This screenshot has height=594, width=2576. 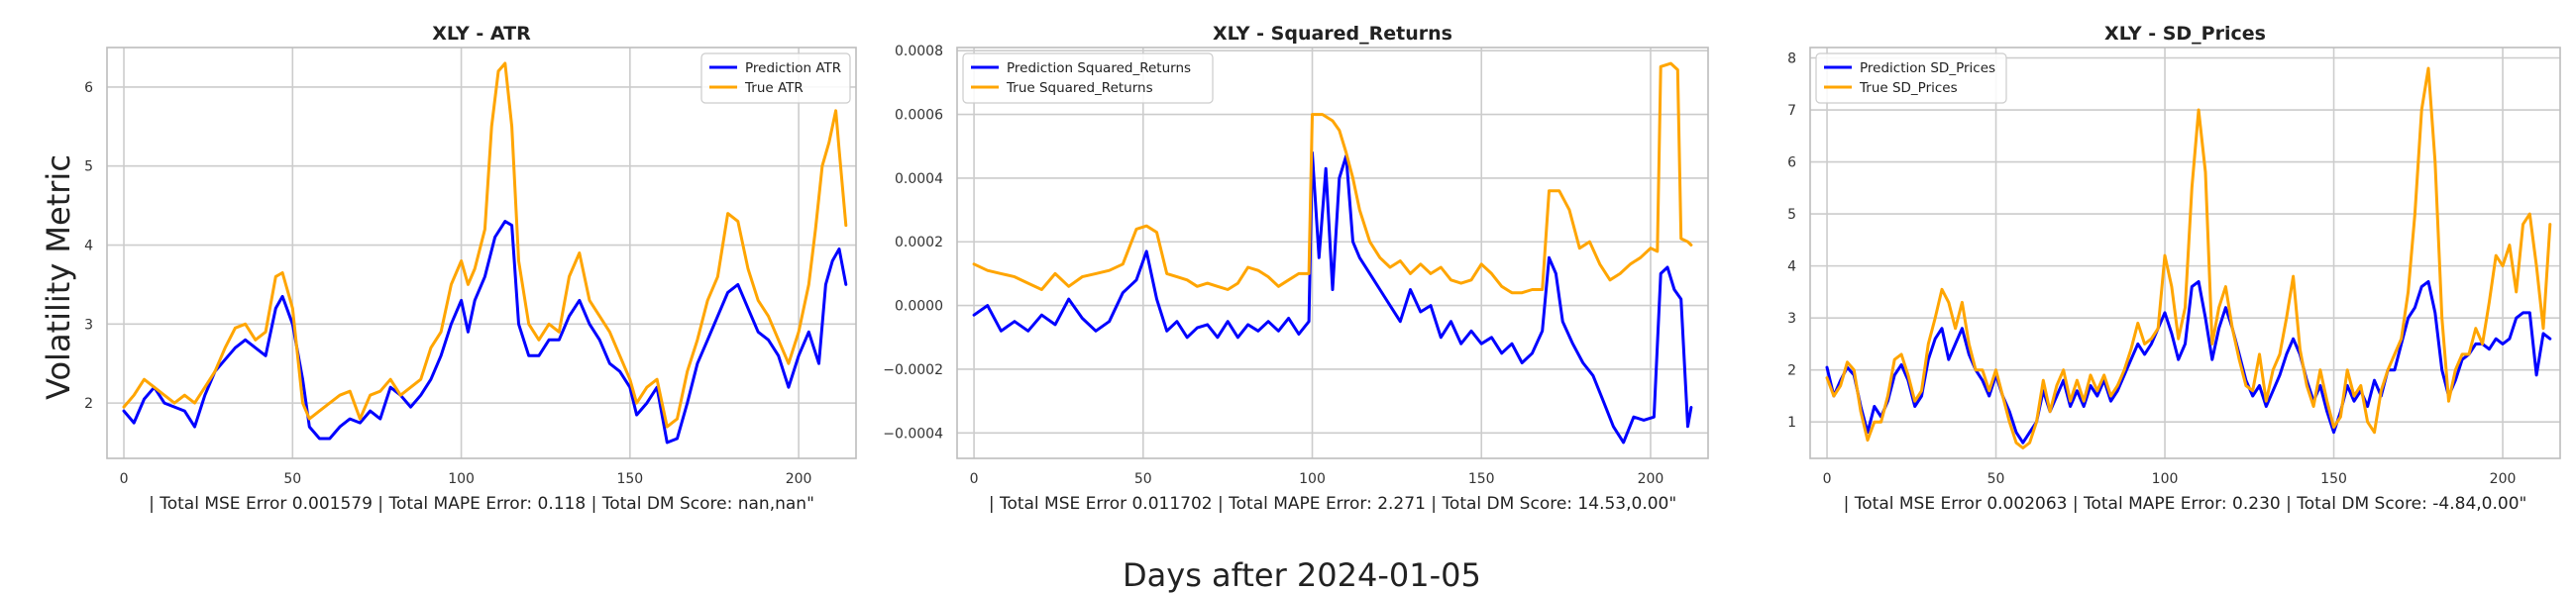 I want to click on y-tick-label: −0.0004, so click(x=913, y=434).